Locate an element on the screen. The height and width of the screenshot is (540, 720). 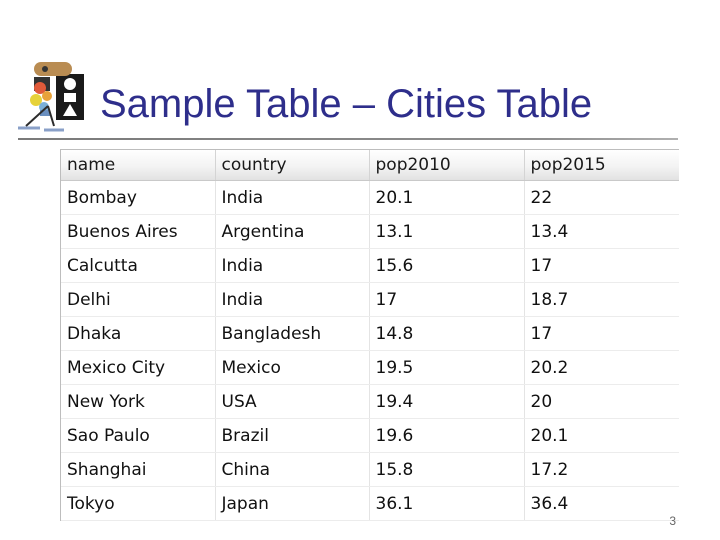
cell-pop2015: 18.7 is located at coordinates (601, 299).